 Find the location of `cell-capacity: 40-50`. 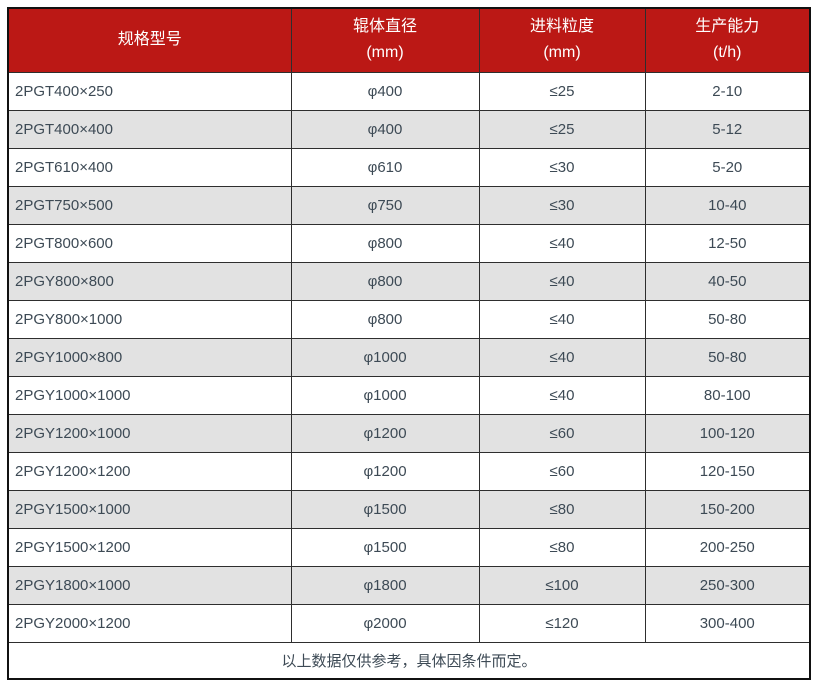

cell-capacity: 40-50 is located at coordinates (727, 281).